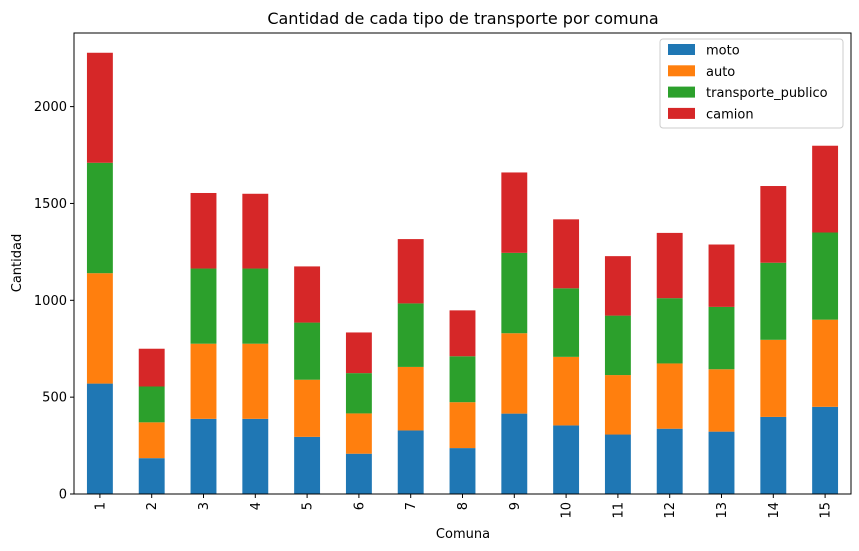  What do you see at coordinates (17, 263) in the screenshot?
I see `y-axis-label: Cantidad` at bounding box center [17, 263].